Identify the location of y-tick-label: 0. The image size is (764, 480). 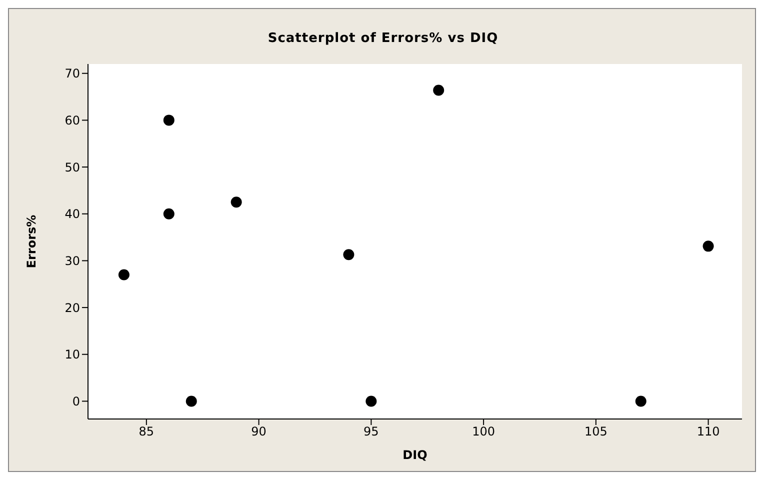
(76, 401).